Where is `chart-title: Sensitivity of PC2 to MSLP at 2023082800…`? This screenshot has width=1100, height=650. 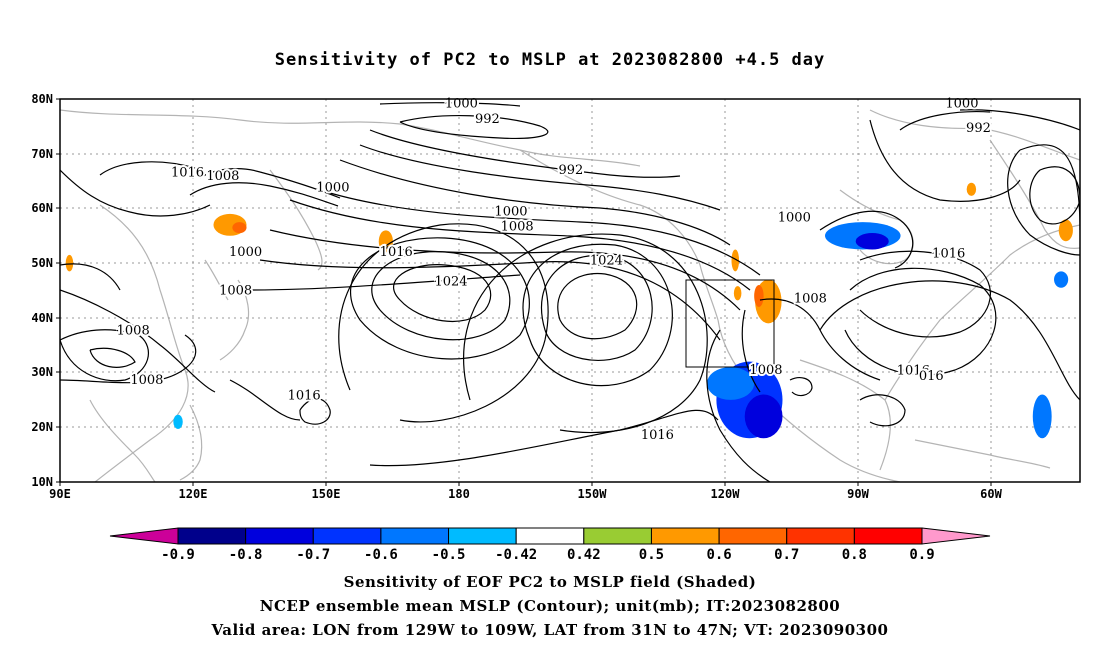 chart-title: Sensitivity of PC2 to MSLP at 2023082800… is located at coordinates (550, 60).